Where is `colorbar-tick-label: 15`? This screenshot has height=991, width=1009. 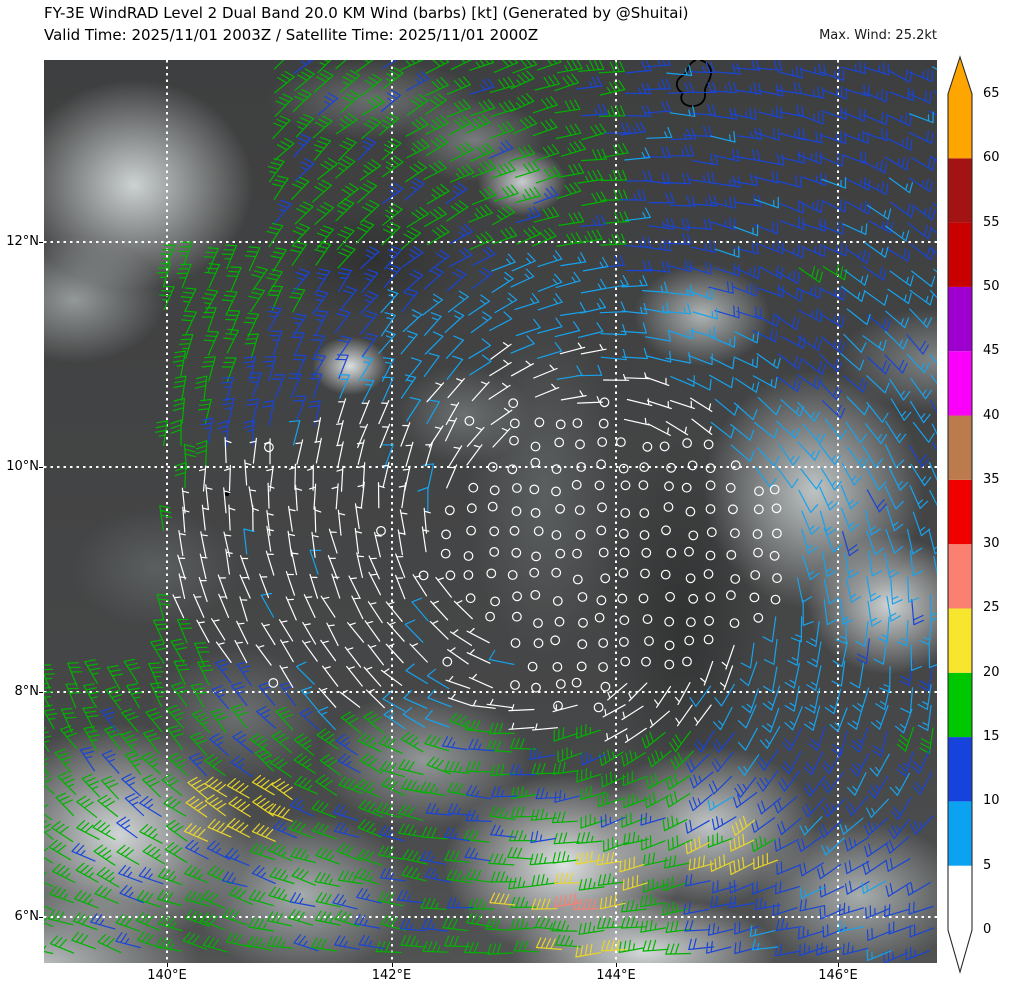 colorbar-tick-label: 15 is located at coordinates (991, 737).